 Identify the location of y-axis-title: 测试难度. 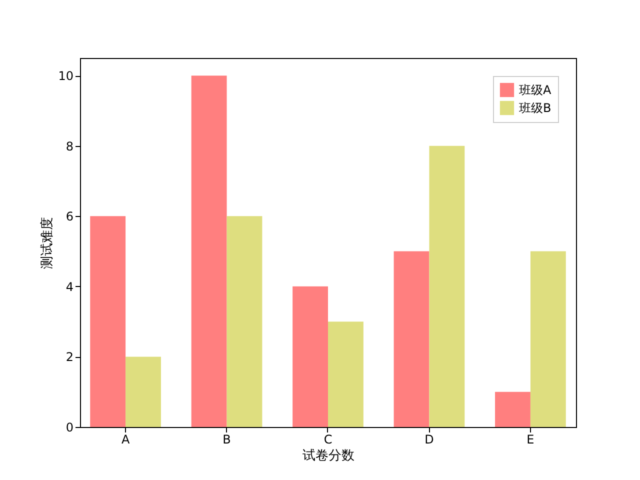
(47, 243).